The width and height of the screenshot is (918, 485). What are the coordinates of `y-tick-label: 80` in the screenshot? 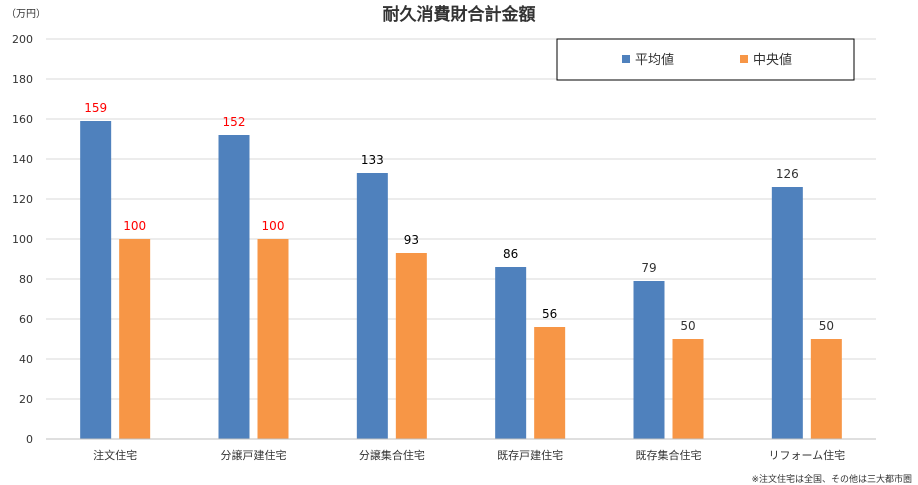 It's located at (26, 279).